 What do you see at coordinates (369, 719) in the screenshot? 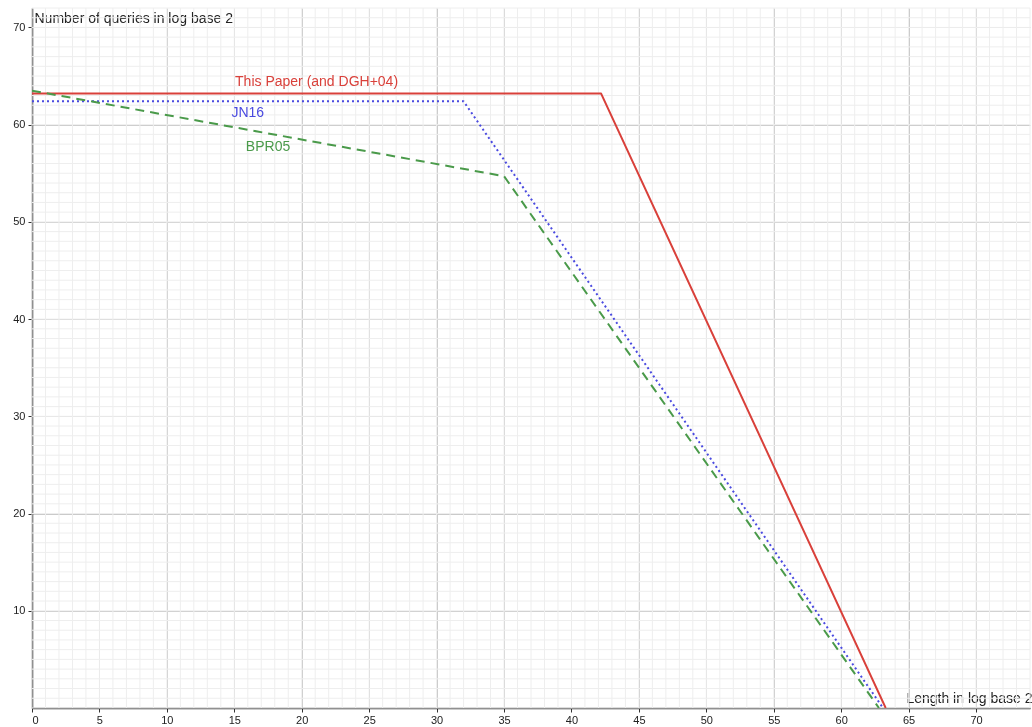
I see `x-tick-label: 25` at bounding box center [369, 719].